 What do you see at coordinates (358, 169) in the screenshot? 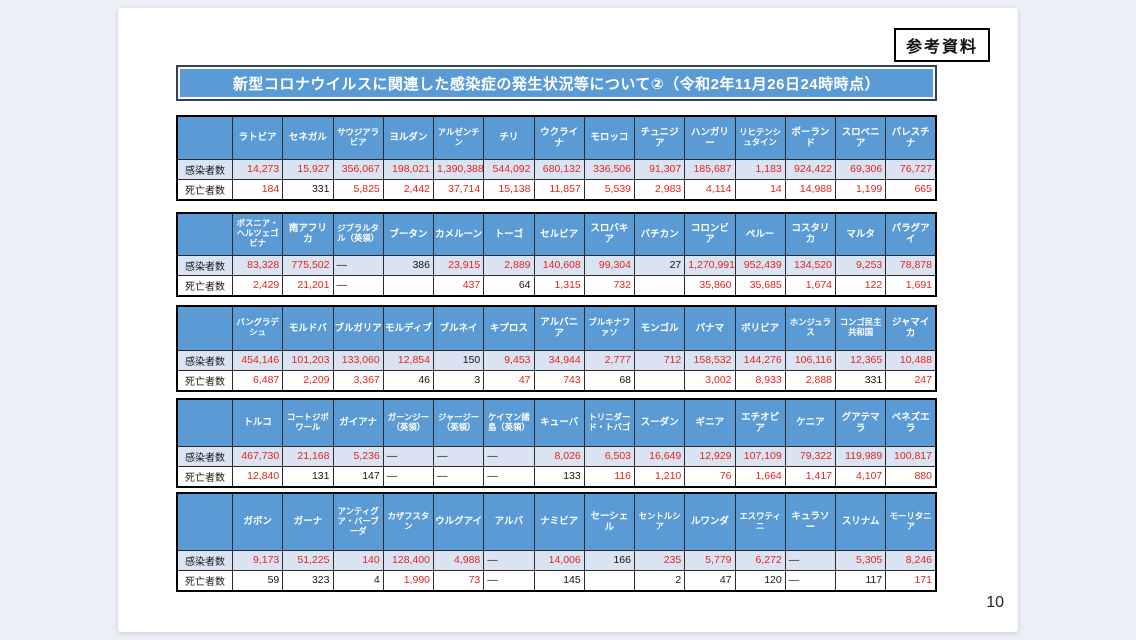
I see `infected-value-cell: 356,067` at bounding box center [358, 169].